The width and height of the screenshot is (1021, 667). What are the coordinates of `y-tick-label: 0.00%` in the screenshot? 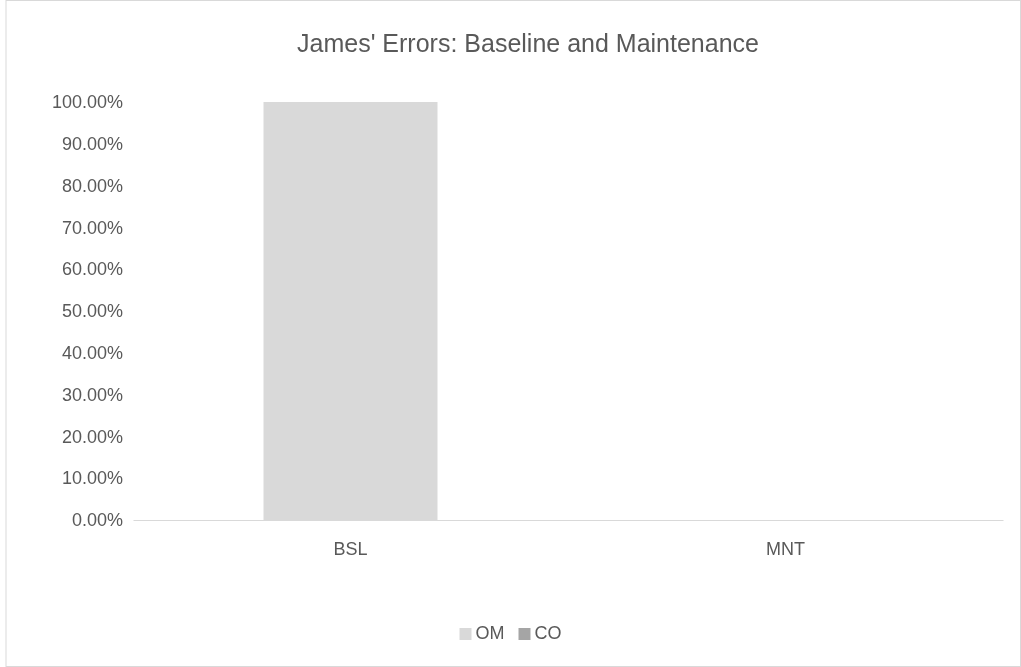 It's located at (97, 520).